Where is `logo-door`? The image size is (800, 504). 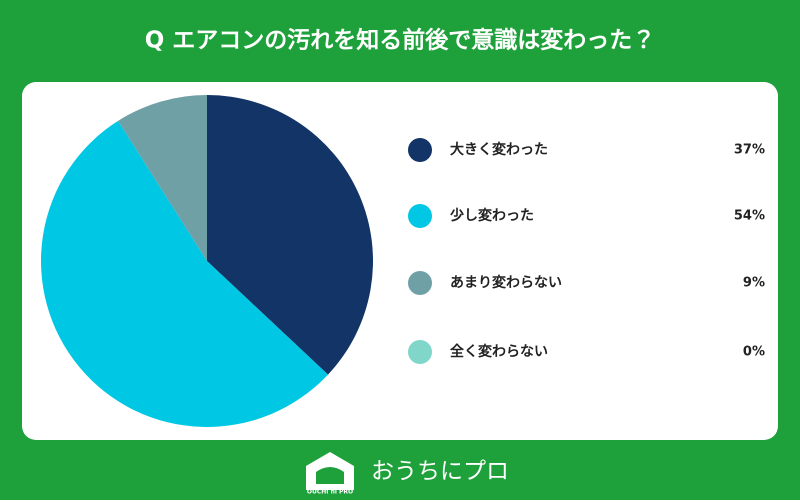
logo-door is located at coordinates (330, 475).